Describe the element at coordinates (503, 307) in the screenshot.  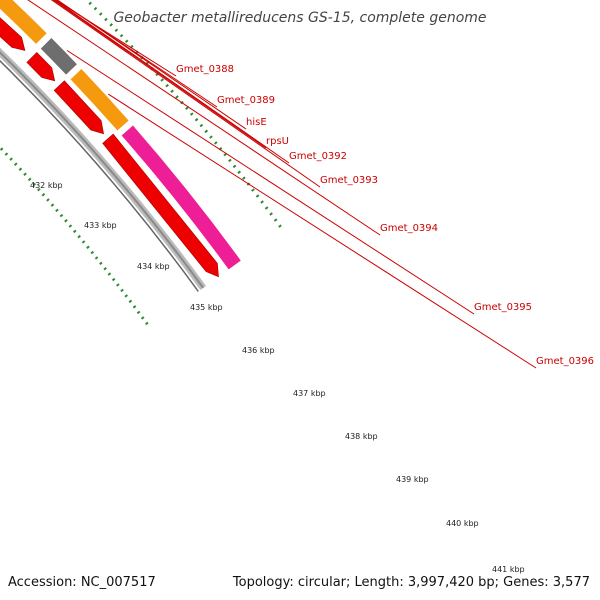
I see `gene-label-gmet_0395: Gmet_0395` at that location.